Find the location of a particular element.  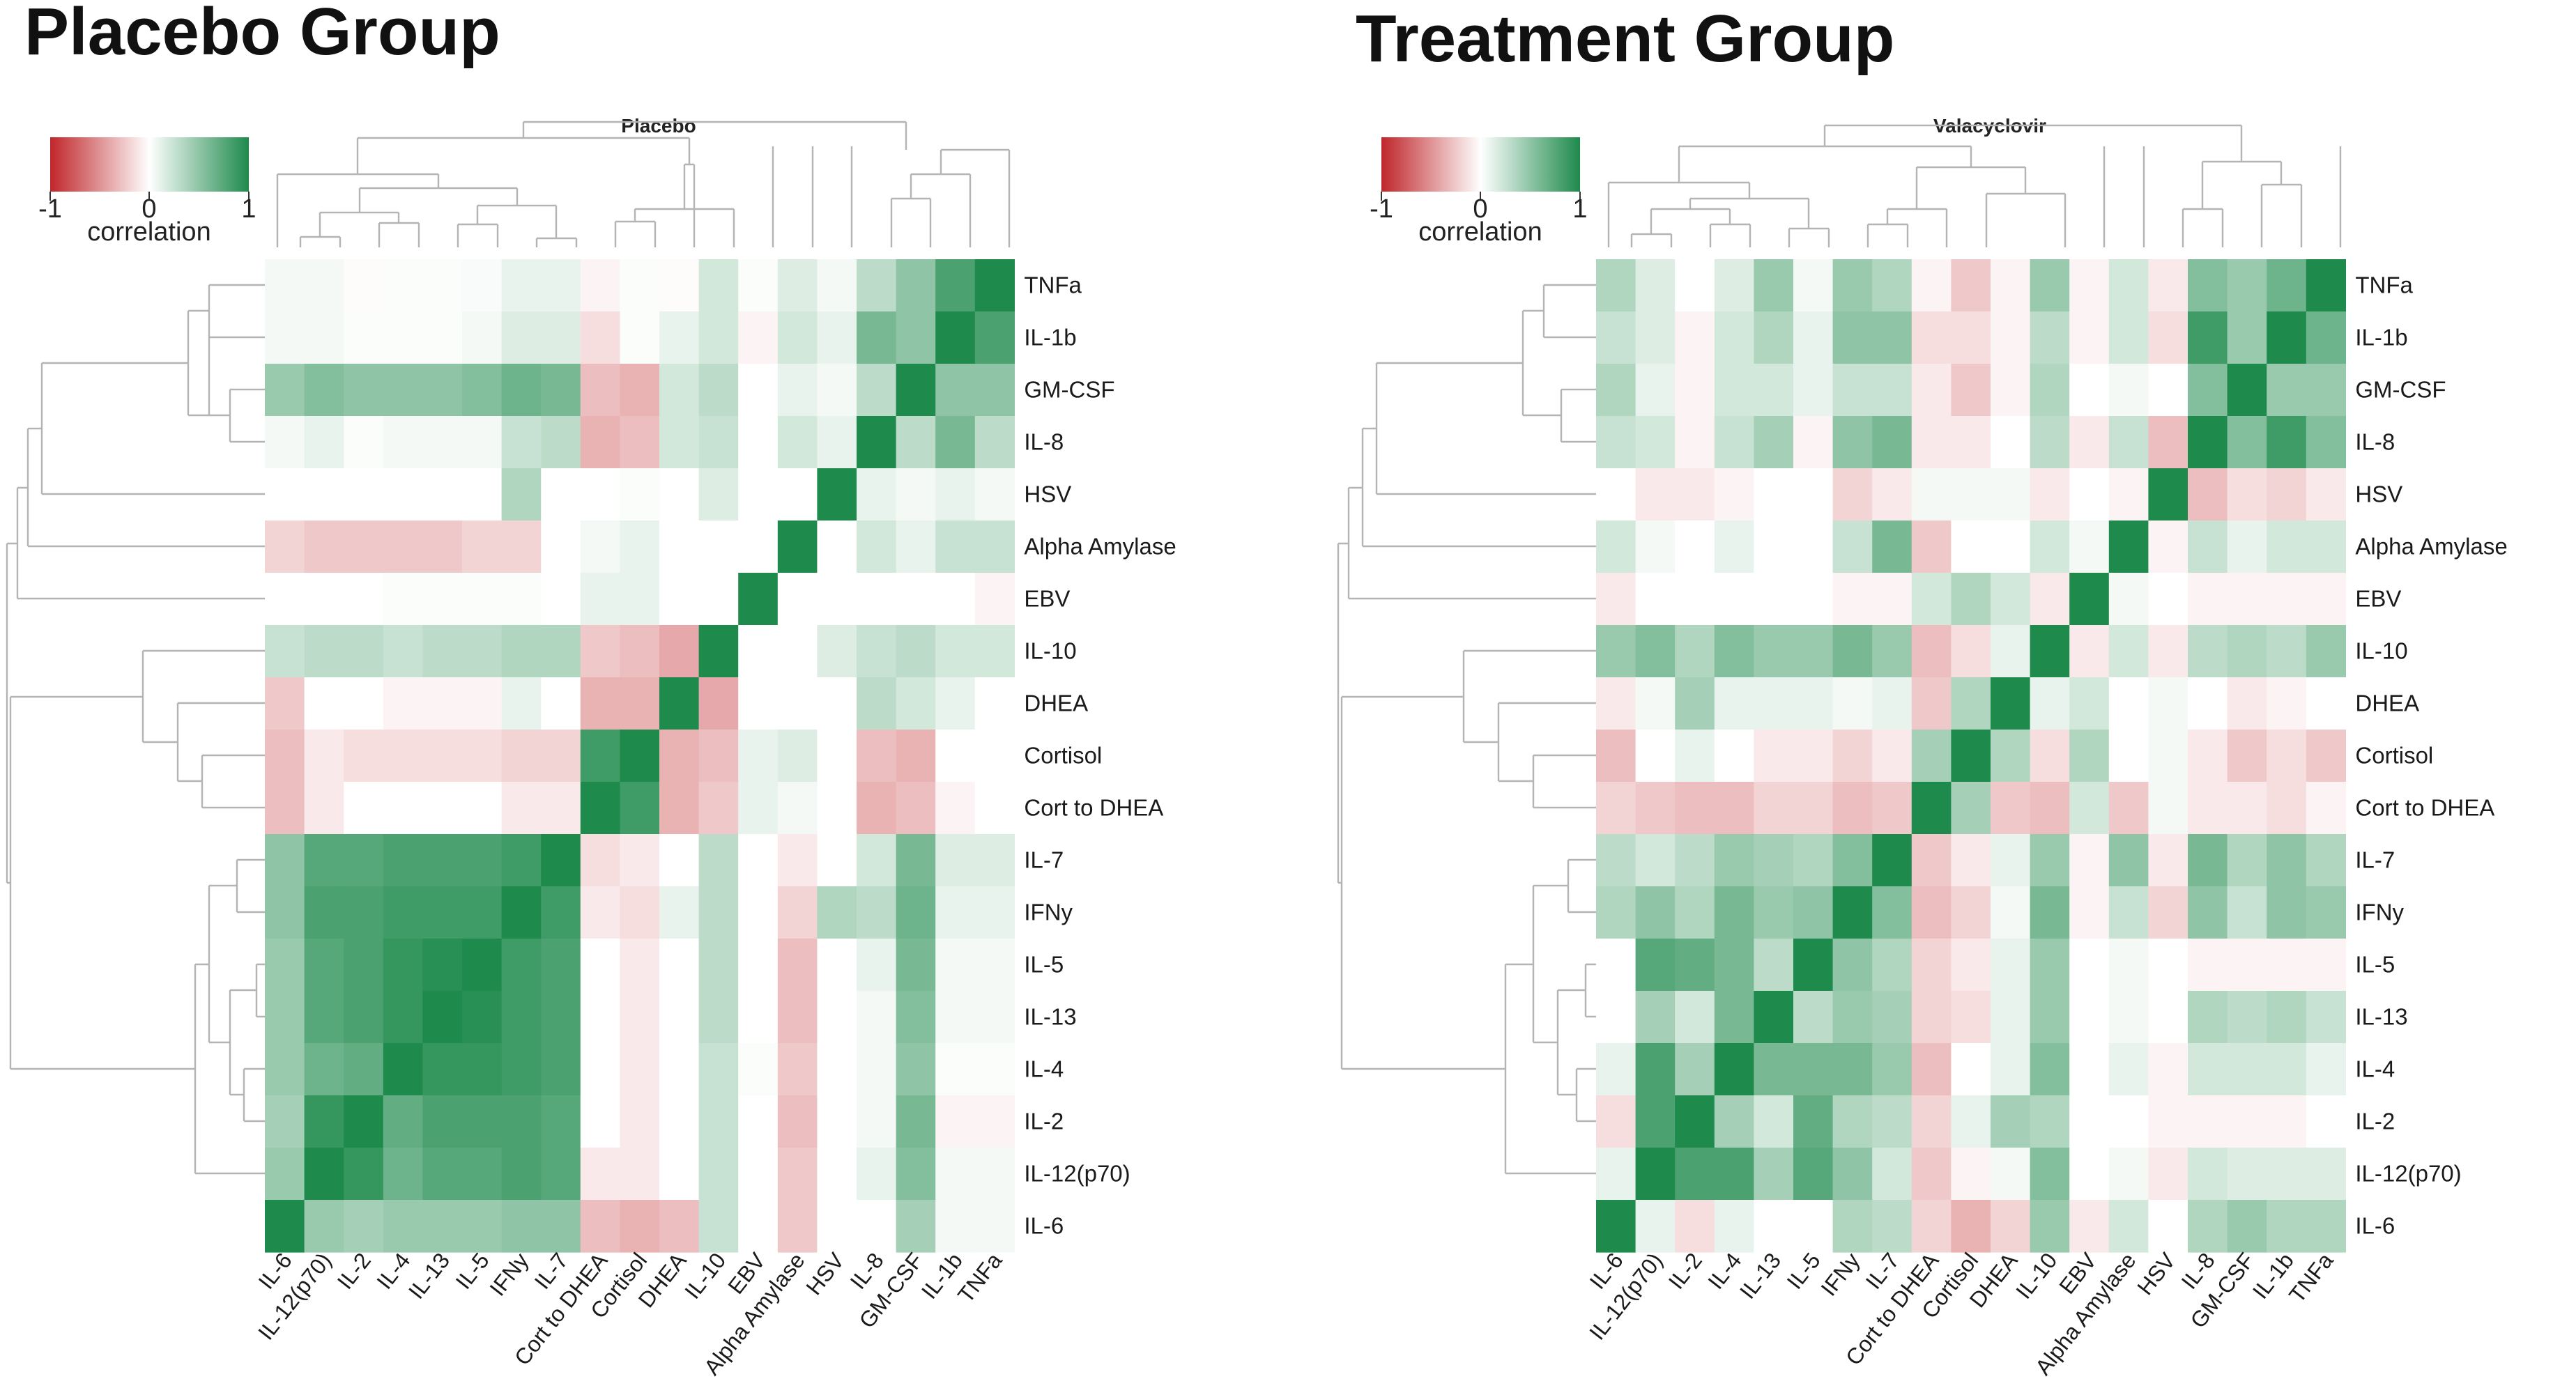

treatment-cell-cortisol-alpha-amylase is located at coordinates (2128, 756).